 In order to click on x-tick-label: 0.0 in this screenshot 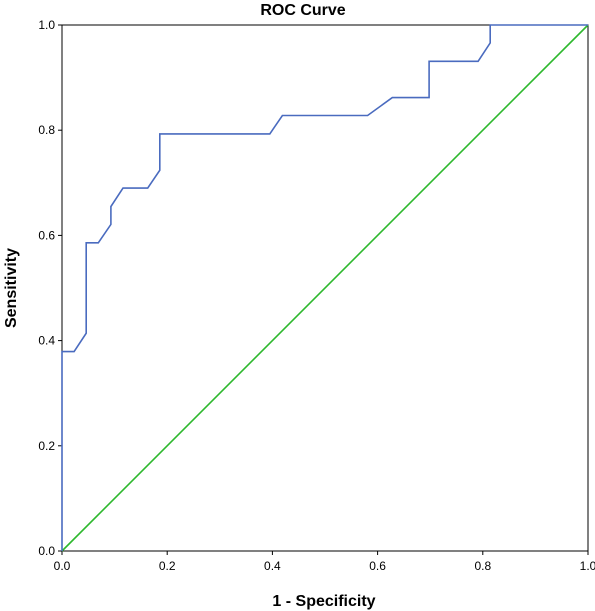, I will do `click(62, 566)`.